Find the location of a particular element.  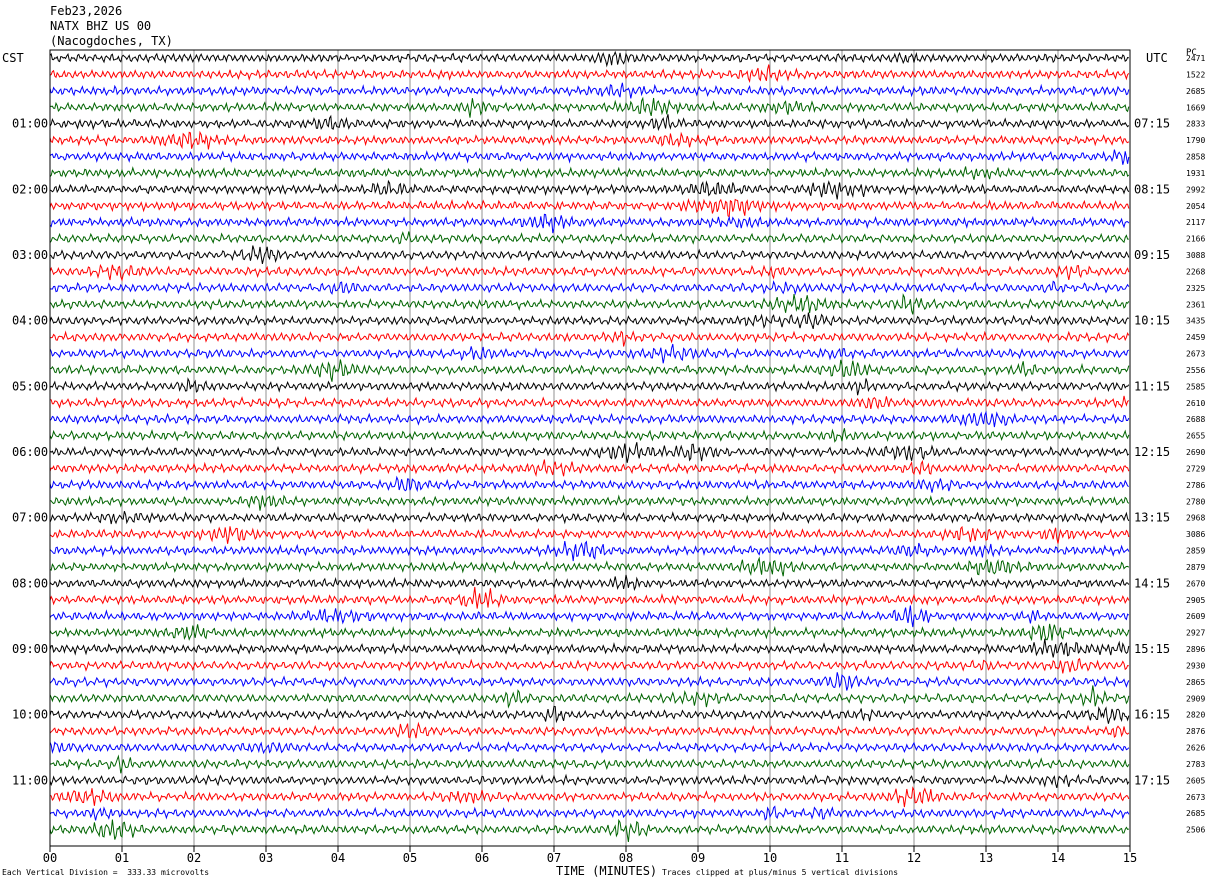

cst-hour-label: 11:00 is located at coordinates (30, 780).